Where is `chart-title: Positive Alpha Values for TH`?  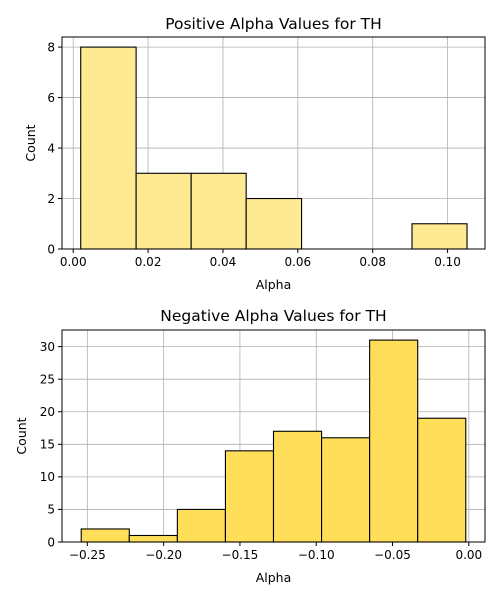 chart-title: Positive Alpha Values for TH is located at coordinates (273, 24).